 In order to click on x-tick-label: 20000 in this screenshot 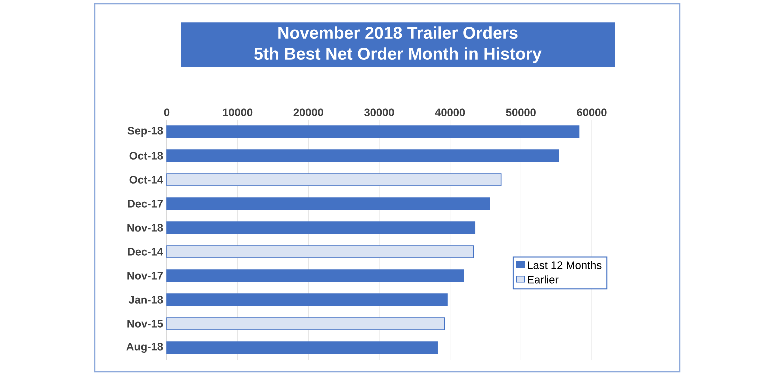, I will do `click(309, 112)`.